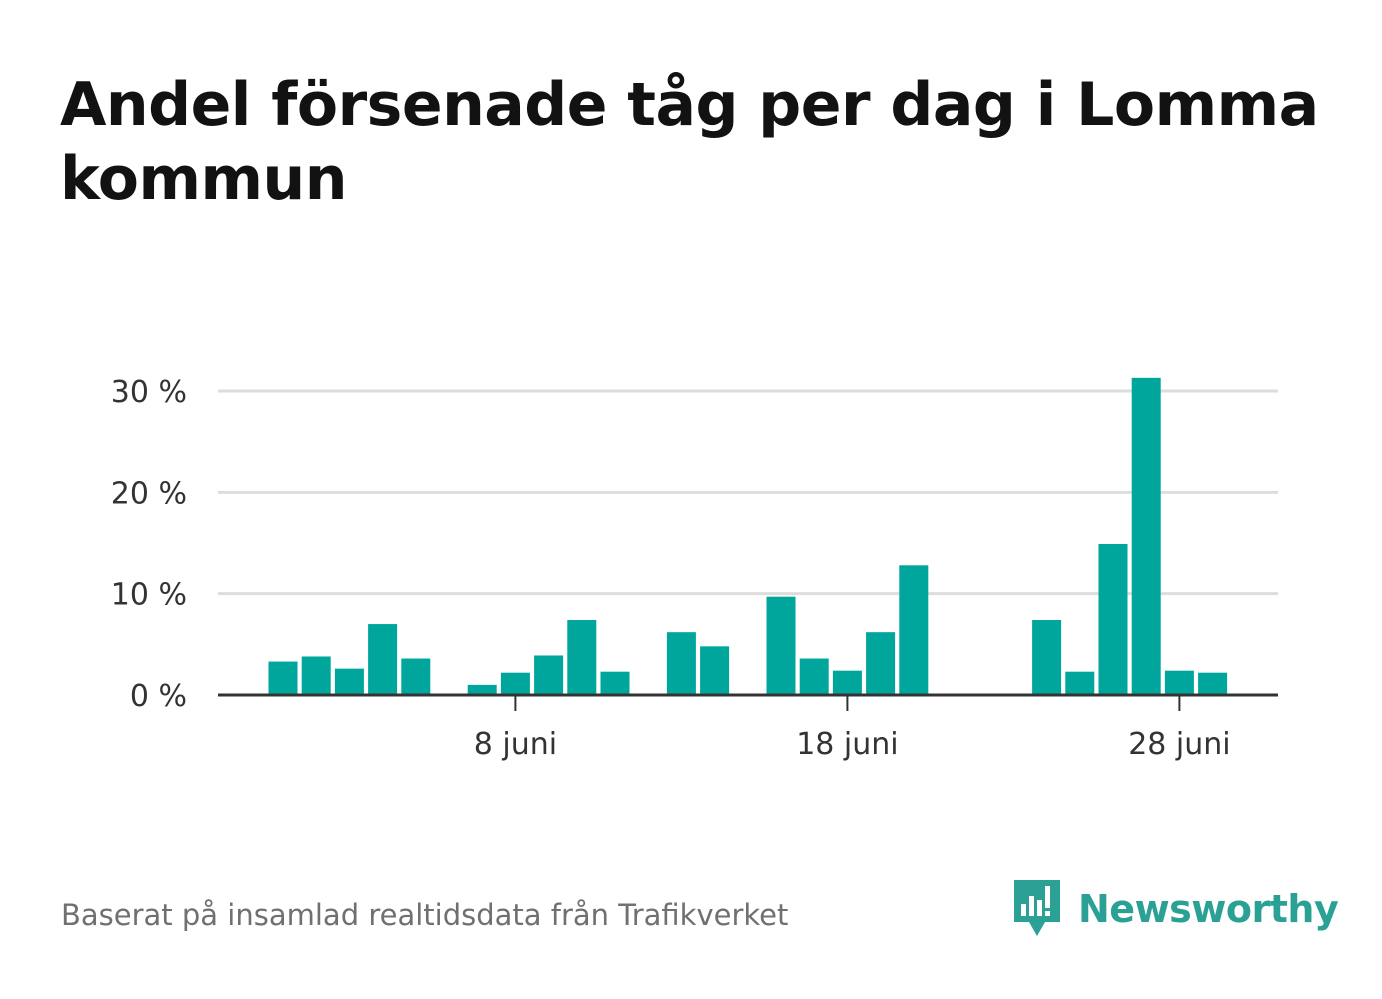 This screenshot has width=1382, height=999. Describe the element at coordinates (1208, 909) in the screenshot. I see `brand-name: Newsworthy` at that location.